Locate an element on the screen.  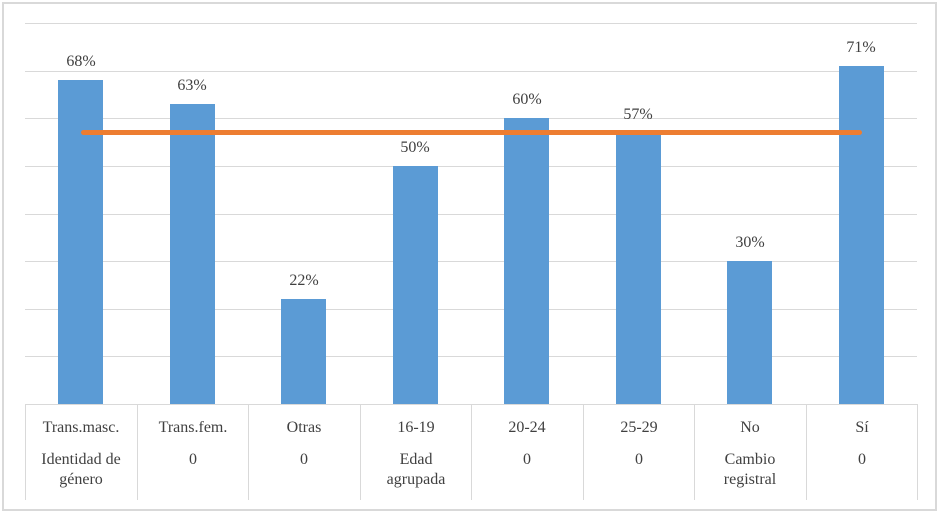
value-label-25-29: 57% is located at coordinates (638, 114).